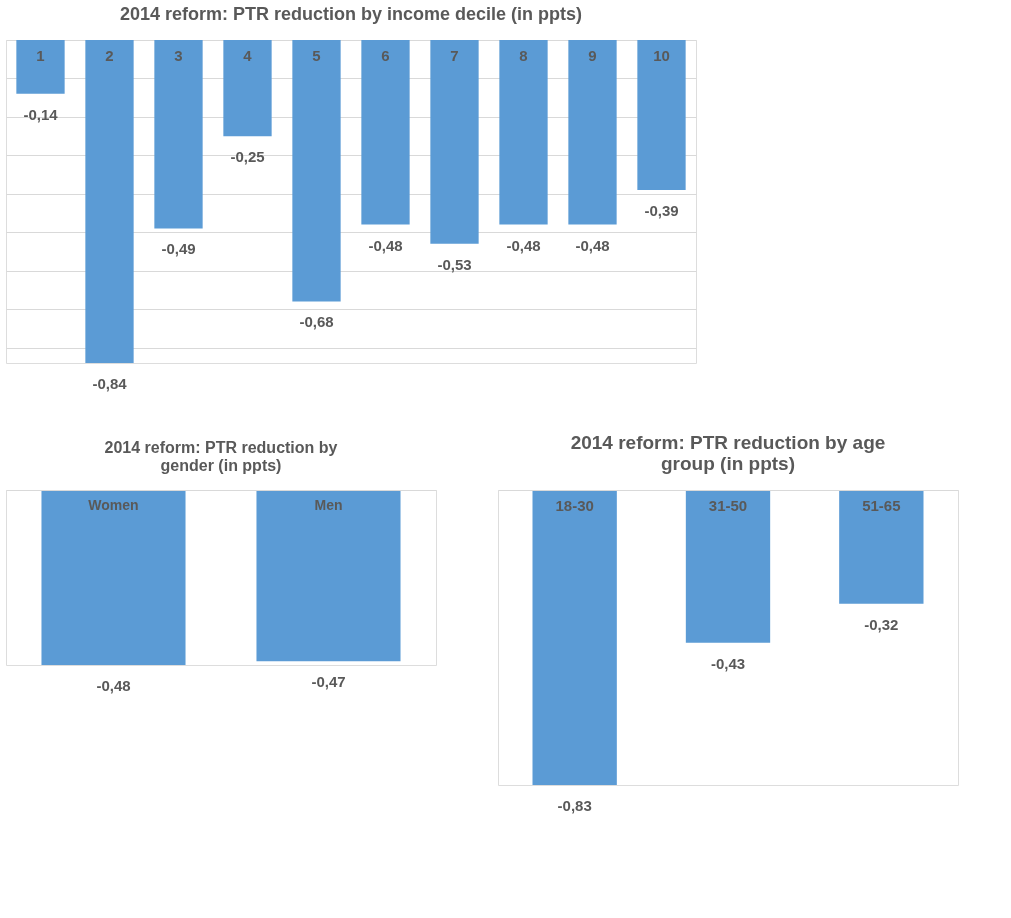  What do you see at coordinates (247, 157) in the screenshot?
I see `data-label: -0,25` at bounding box center [247, 157].